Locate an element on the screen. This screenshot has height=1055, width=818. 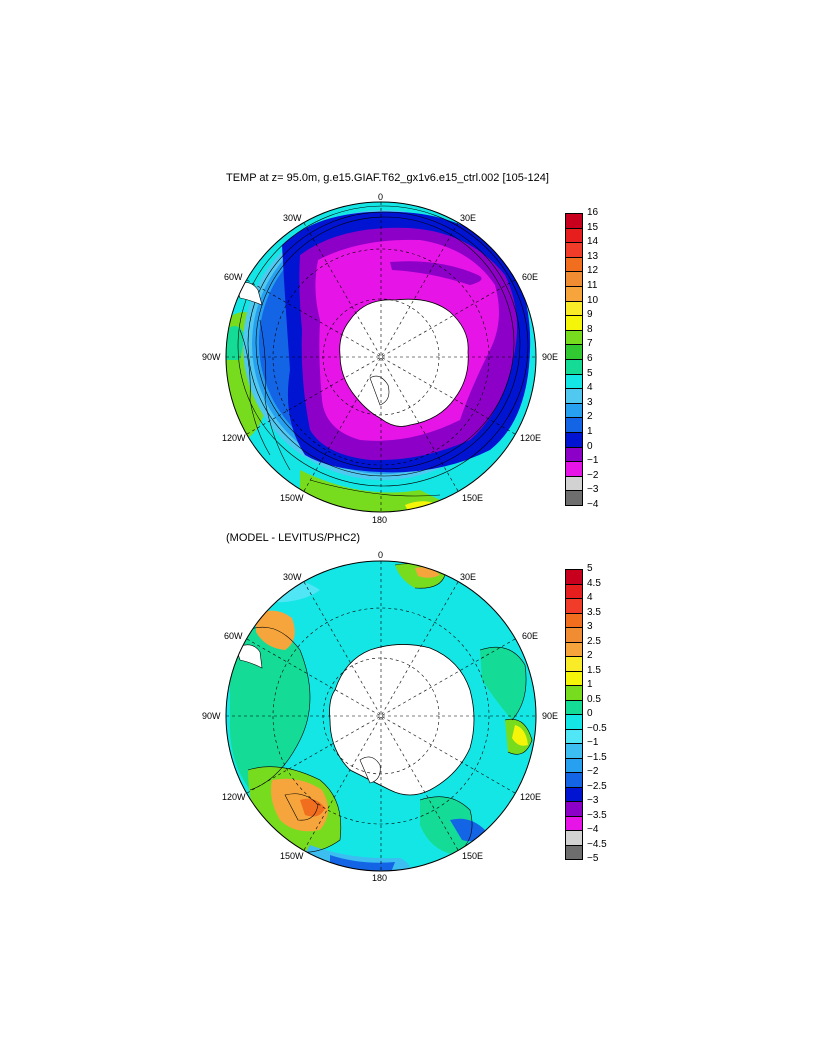
colorbar-tick-label: 9 is located at coordinates (590, 315).